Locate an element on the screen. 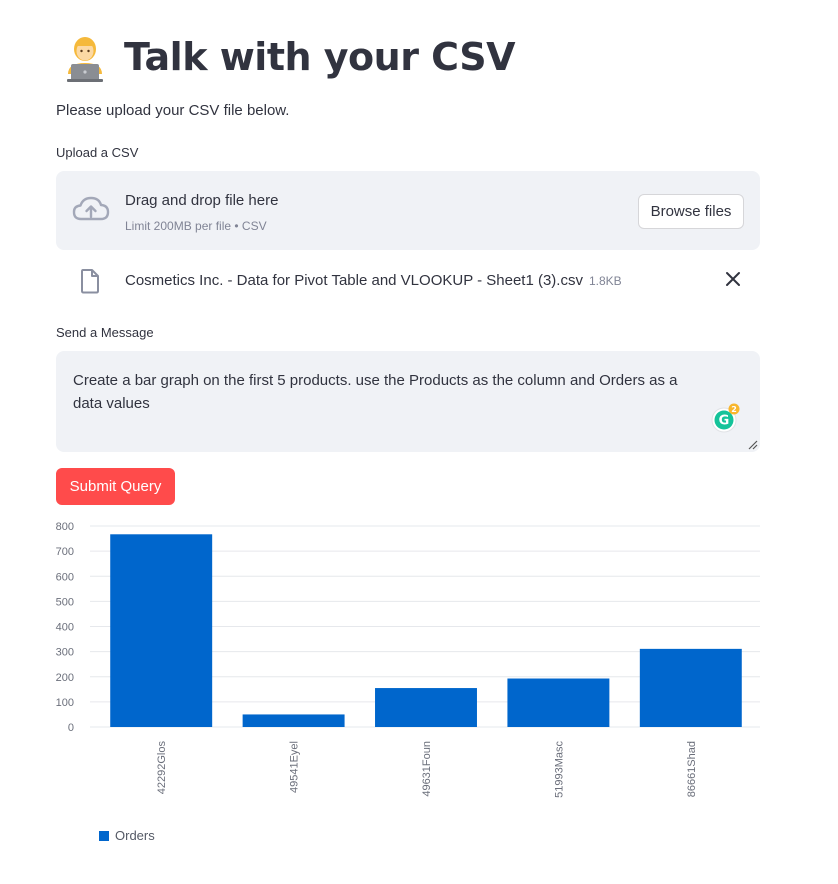  svg-text: G is located at coordinates (724, 421).